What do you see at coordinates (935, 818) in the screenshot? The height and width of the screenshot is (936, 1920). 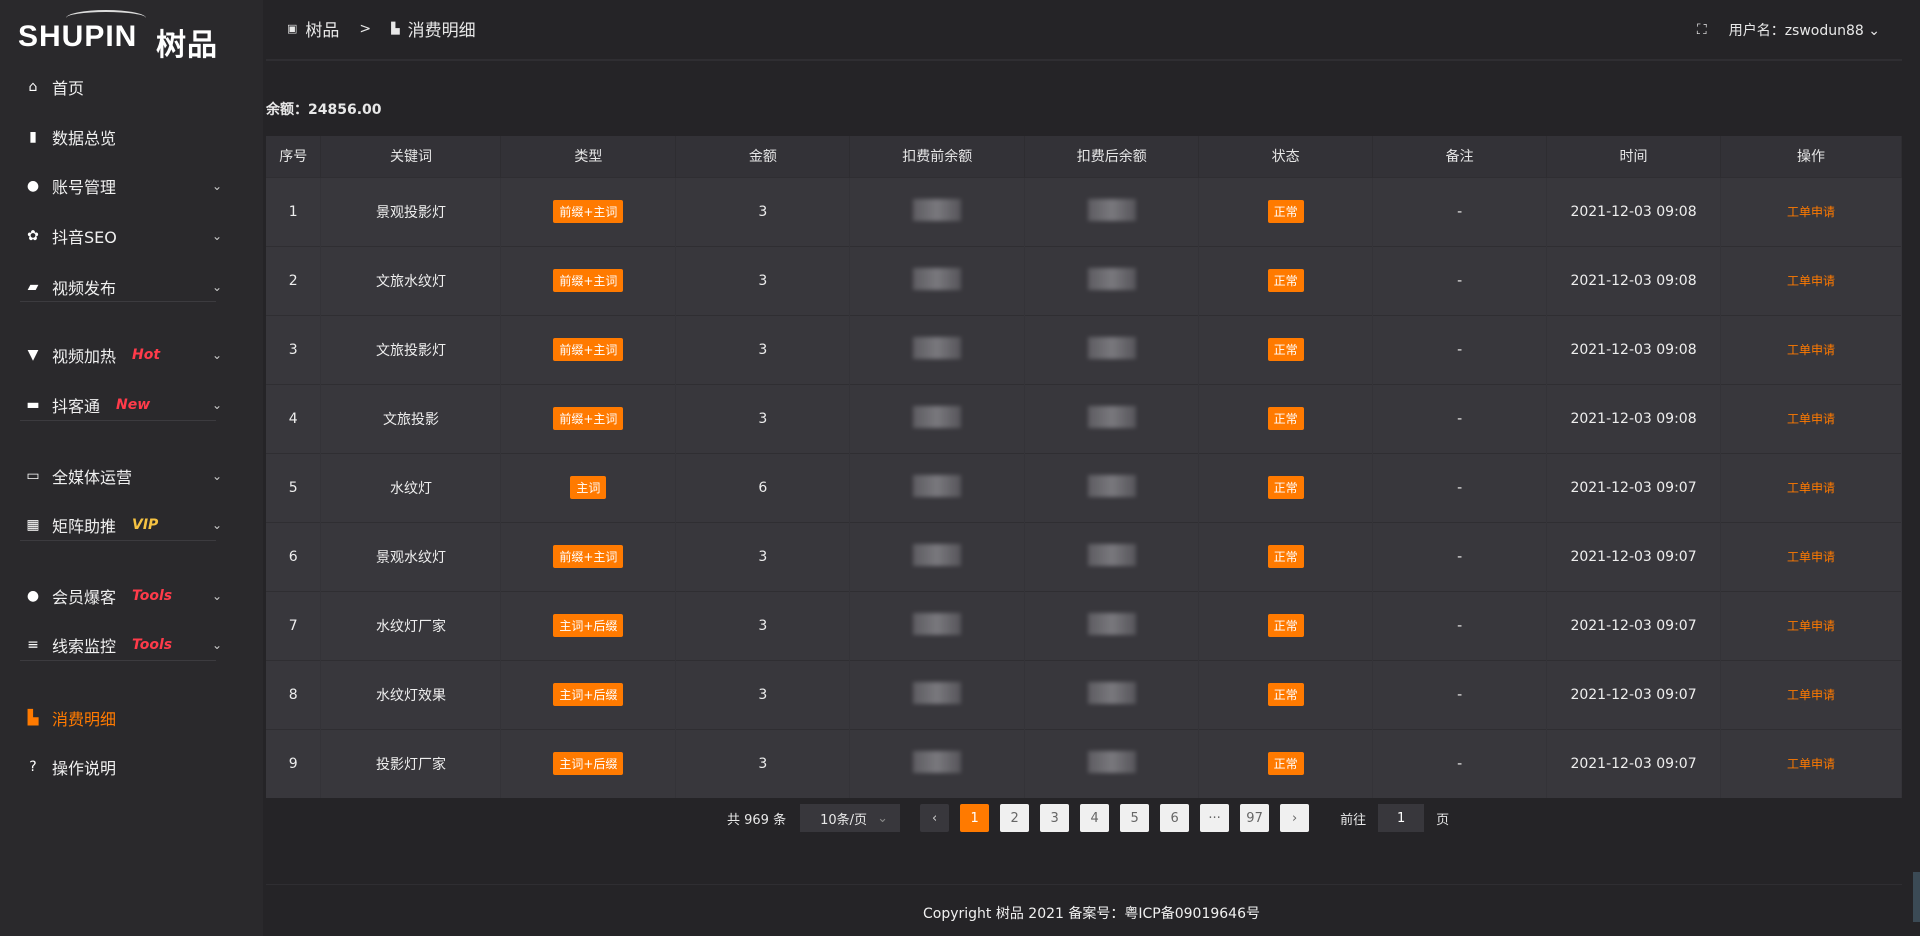 I see `prev-page-button: ‹` at bounding box center [935, 818].